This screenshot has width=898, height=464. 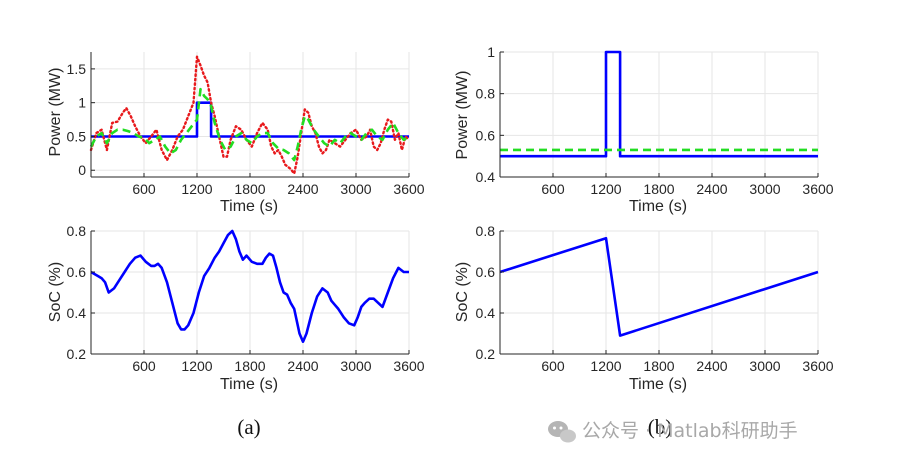 I want to click on y-tick-label: 0, so click(x=82, y=170).